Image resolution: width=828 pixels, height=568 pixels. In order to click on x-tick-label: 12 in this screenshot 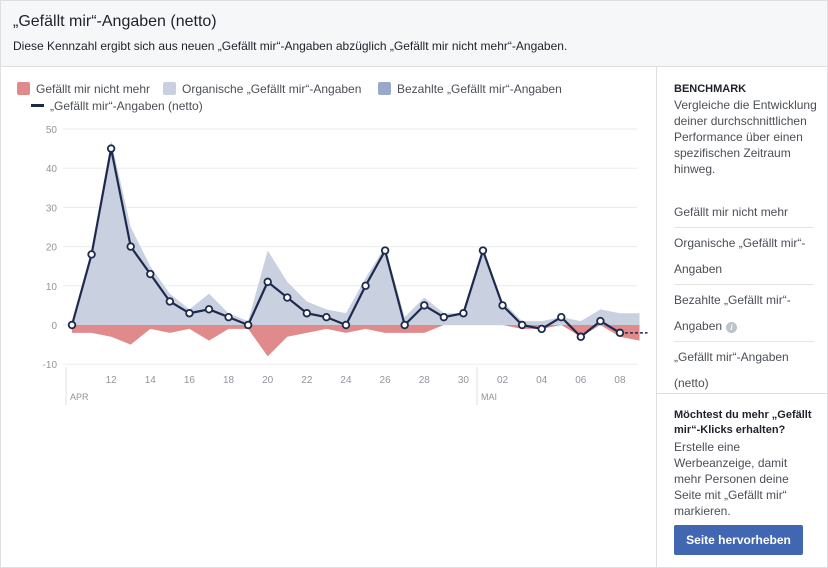, I will do `click(112, 380)`.